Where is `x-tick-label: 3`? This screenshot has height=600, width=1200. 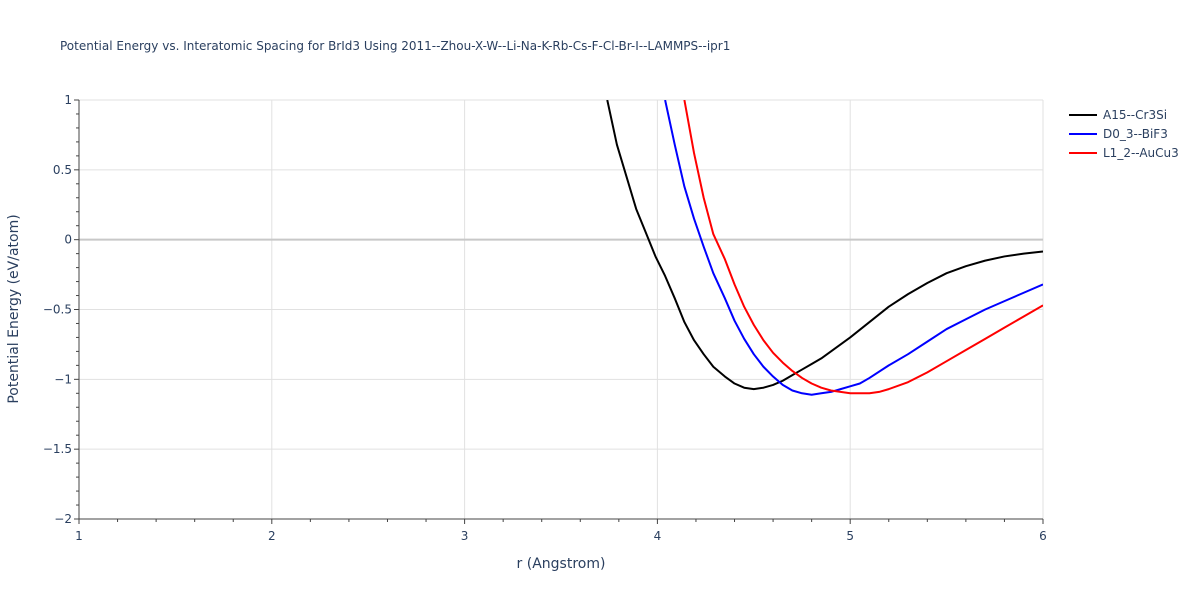 x-tick-label: 3 is located at coordinates (465, 536).